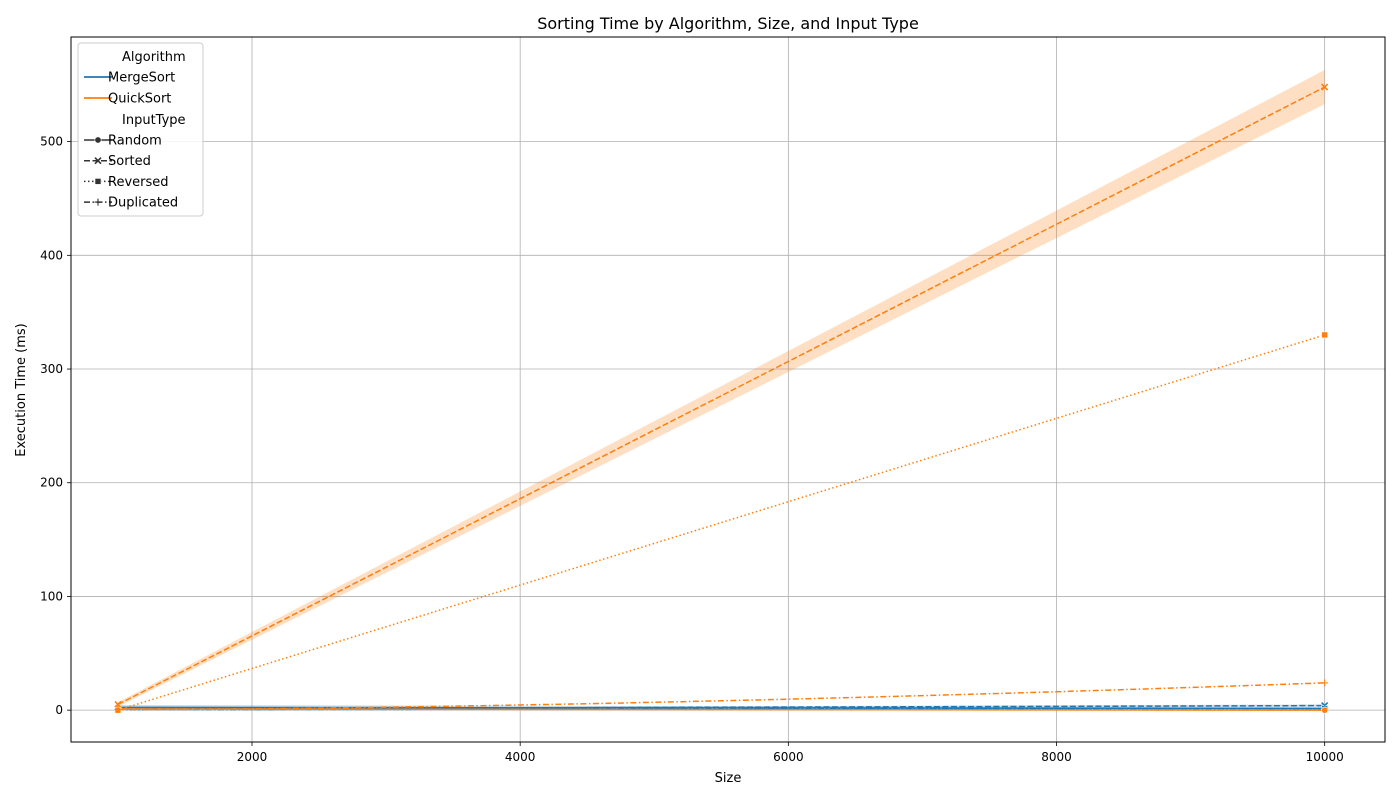 This screenshot has height=800, width=1400. Describe the element at coordinates (788, 757) in the screenshot. I see `x-tick-label: 6000` at that location.